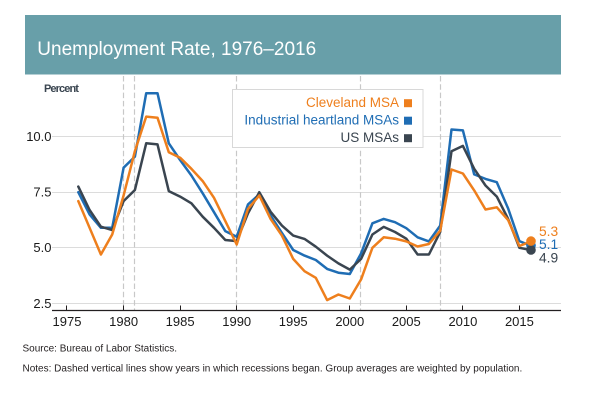 This screenshot has height=400, width=600. What do you see at coordinates (406, 321) in the screenshot?
I see `svg-text: 2005` at bounding box center [406, 321].